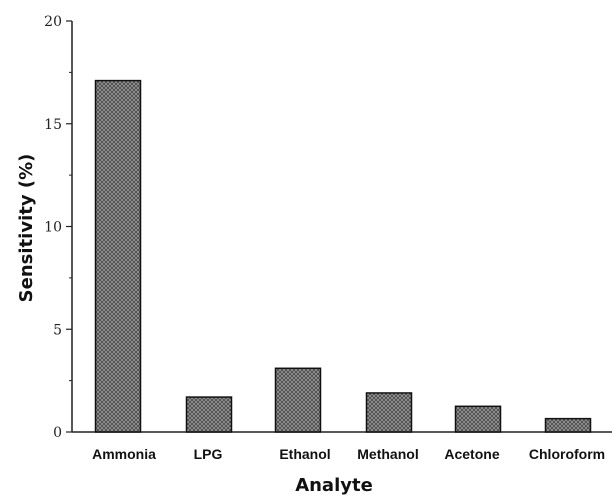 This screenshot has width=614, height=496. I want to click on x-category-label: Chloroform, so click(567, 454).